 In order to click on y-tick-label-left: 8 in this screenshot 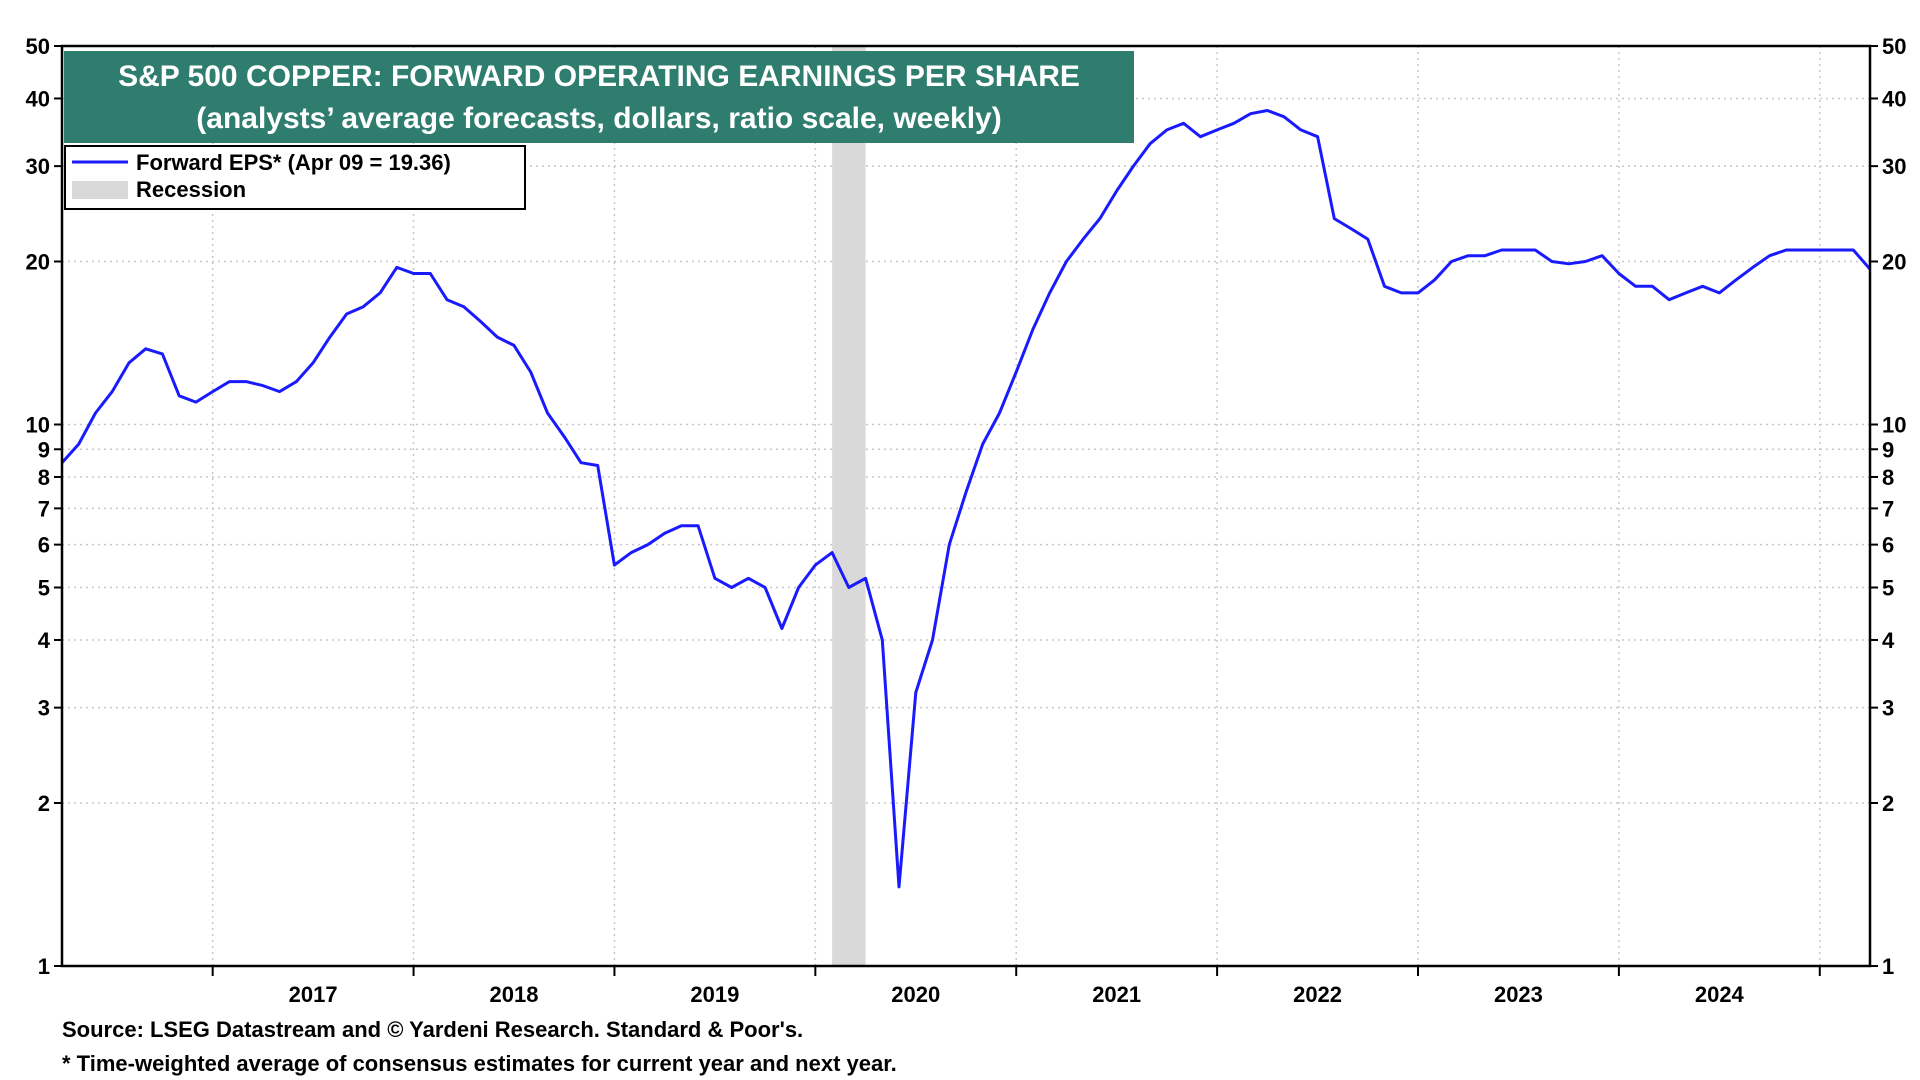, I will do `click(44, 477)`.